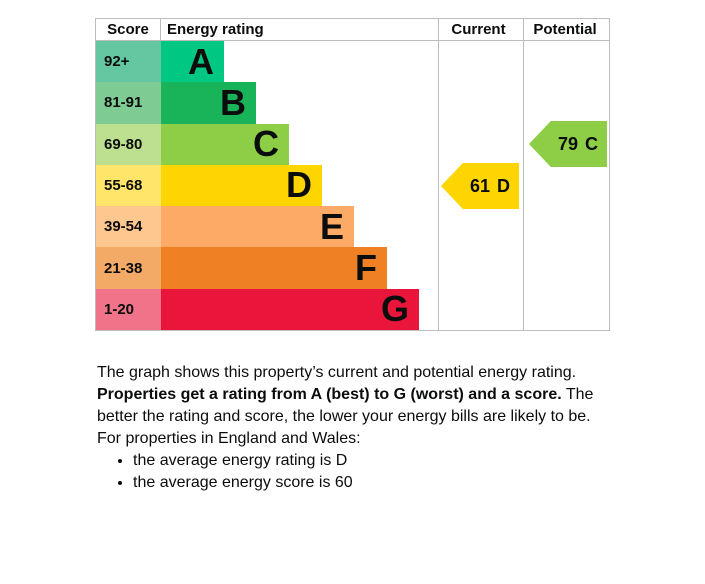 This screenshot has width=705, height=584. Describe the element at coordinates (128, 268) in the screenshot. I see `score-range-f: 21-38` at that location.